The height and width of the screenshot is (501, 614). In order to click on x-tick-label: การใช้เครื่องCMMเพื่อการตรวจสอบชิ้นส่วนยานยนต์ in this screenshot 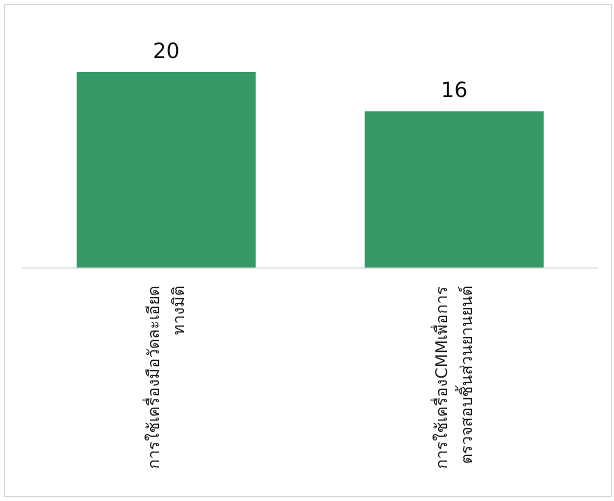, I will do `click(453, 377)`.